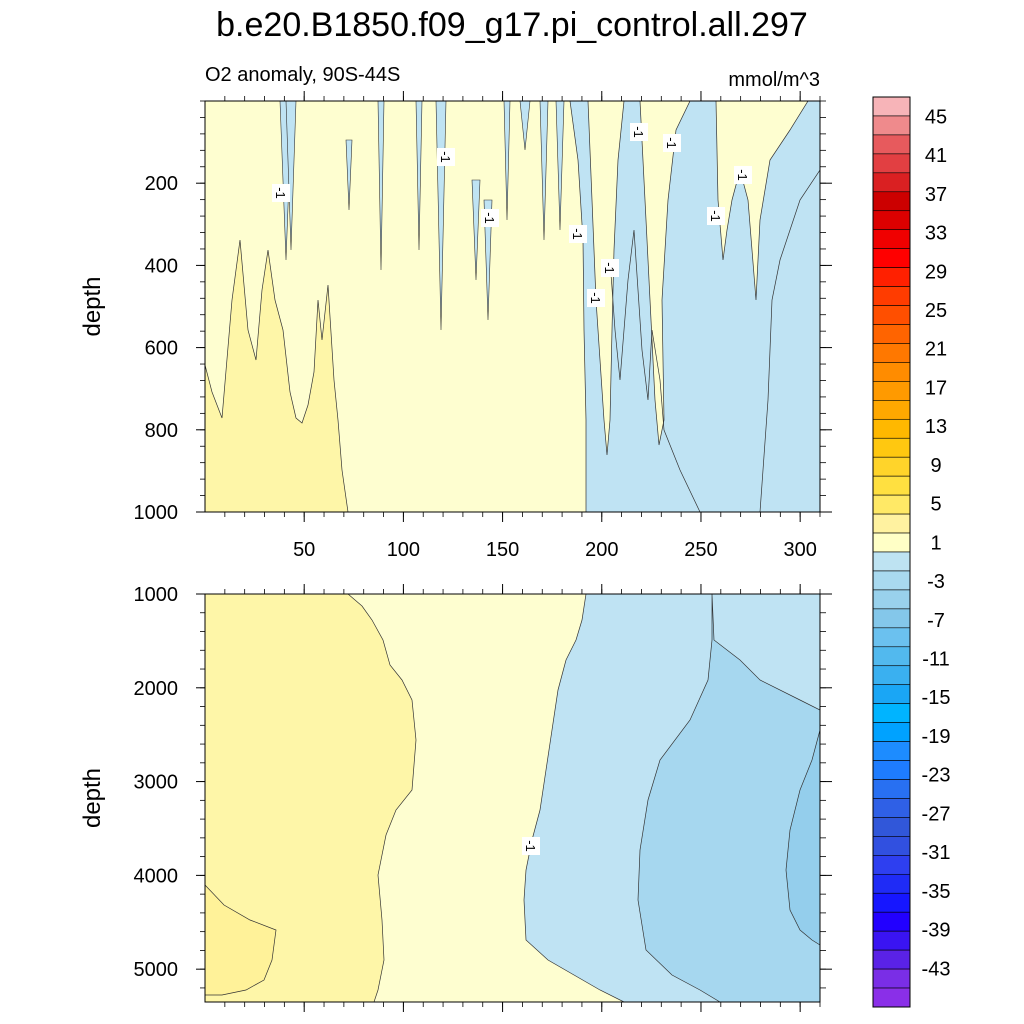 This screenshot has height=1024, width=1024. Describe the element at coordinates (277, 306) in the screenshot. I see `positive-anomaly-region` at that location.